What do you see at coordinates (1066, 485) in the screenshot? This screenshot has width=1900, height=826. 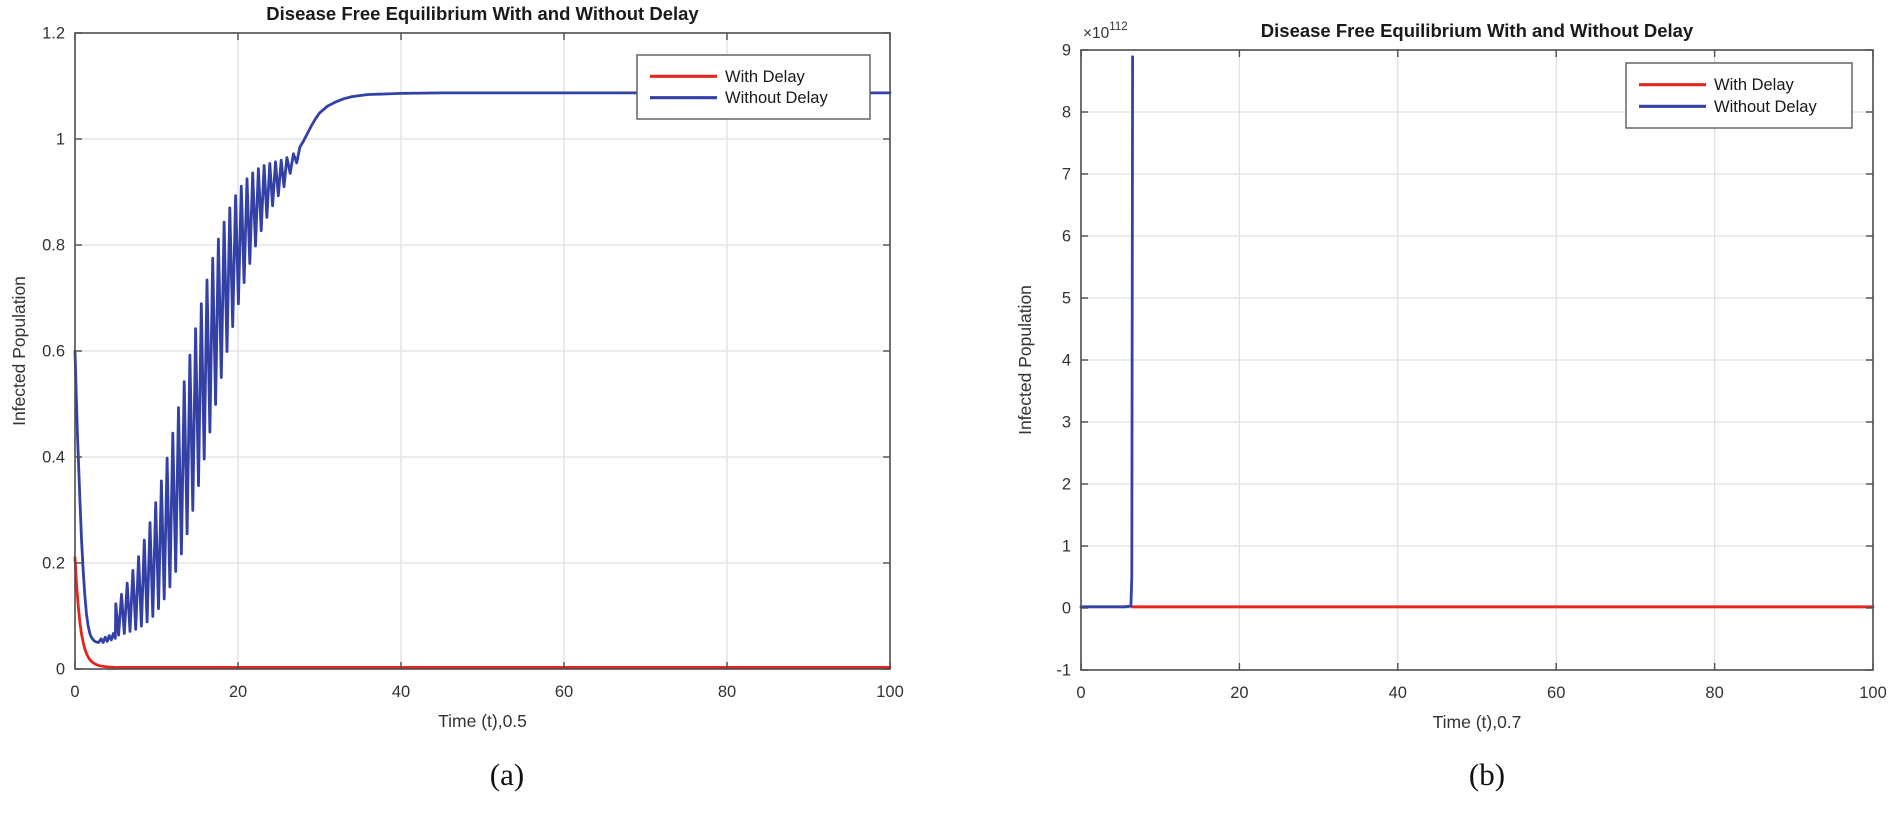 I see `y-tick-label: 2` at bounding box center [1066, 485].